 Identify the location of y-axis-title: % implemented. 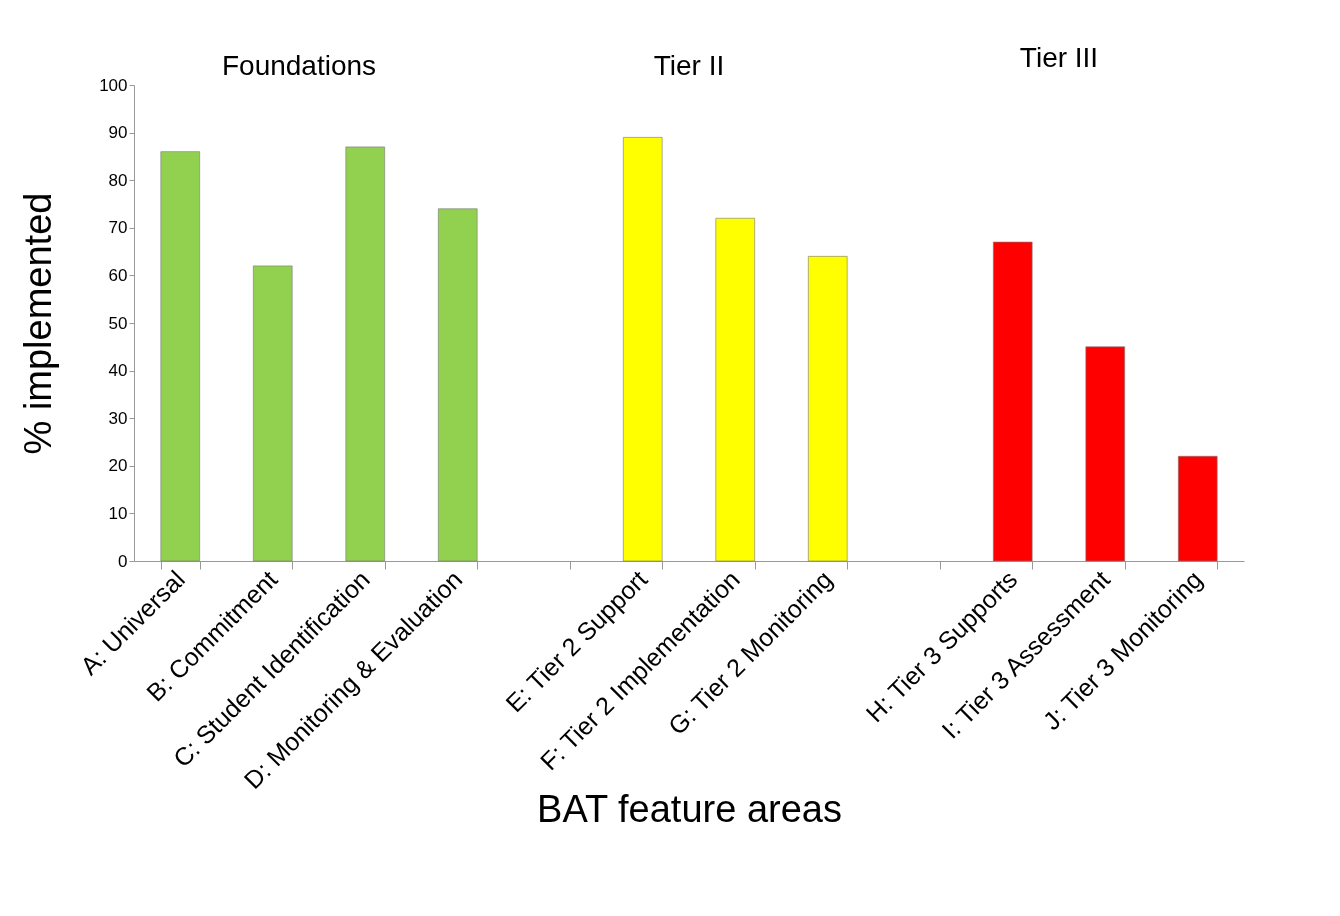
(38, 323).